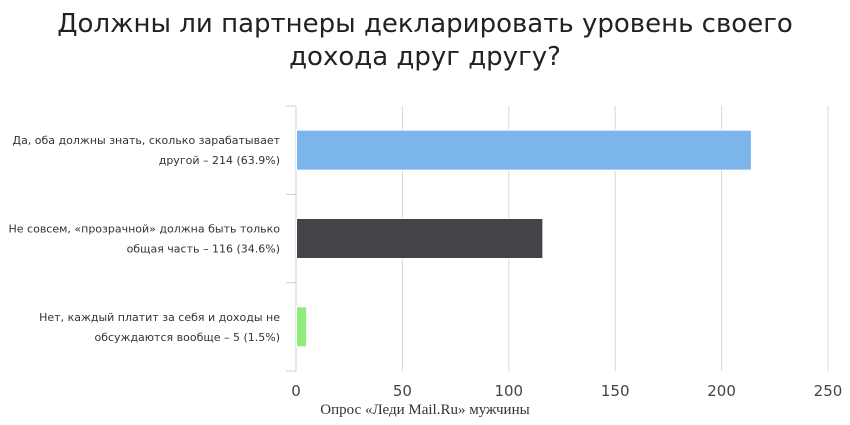 The height and width of the screenshot is (425, 850). I want to click on category-label-1-line-2: другой – 214 (63.9%), so click(219, 160).